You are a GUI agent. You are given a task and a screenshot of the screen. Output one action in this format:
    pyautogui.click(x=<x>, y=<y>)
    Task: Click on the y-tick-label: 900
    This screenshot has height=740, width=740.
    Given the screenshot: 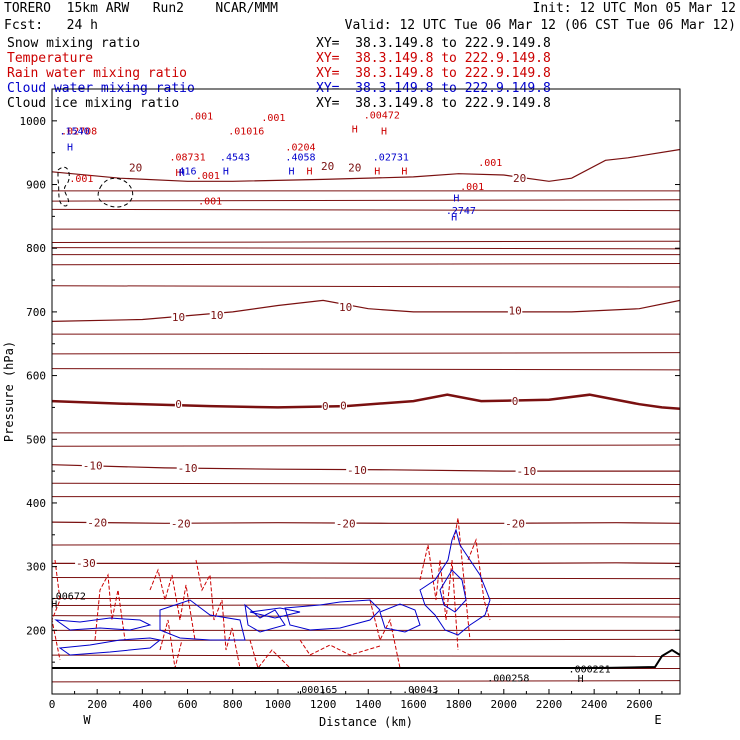 What is the action you would take?
    pyautogui.click(x=36, y=185)
    